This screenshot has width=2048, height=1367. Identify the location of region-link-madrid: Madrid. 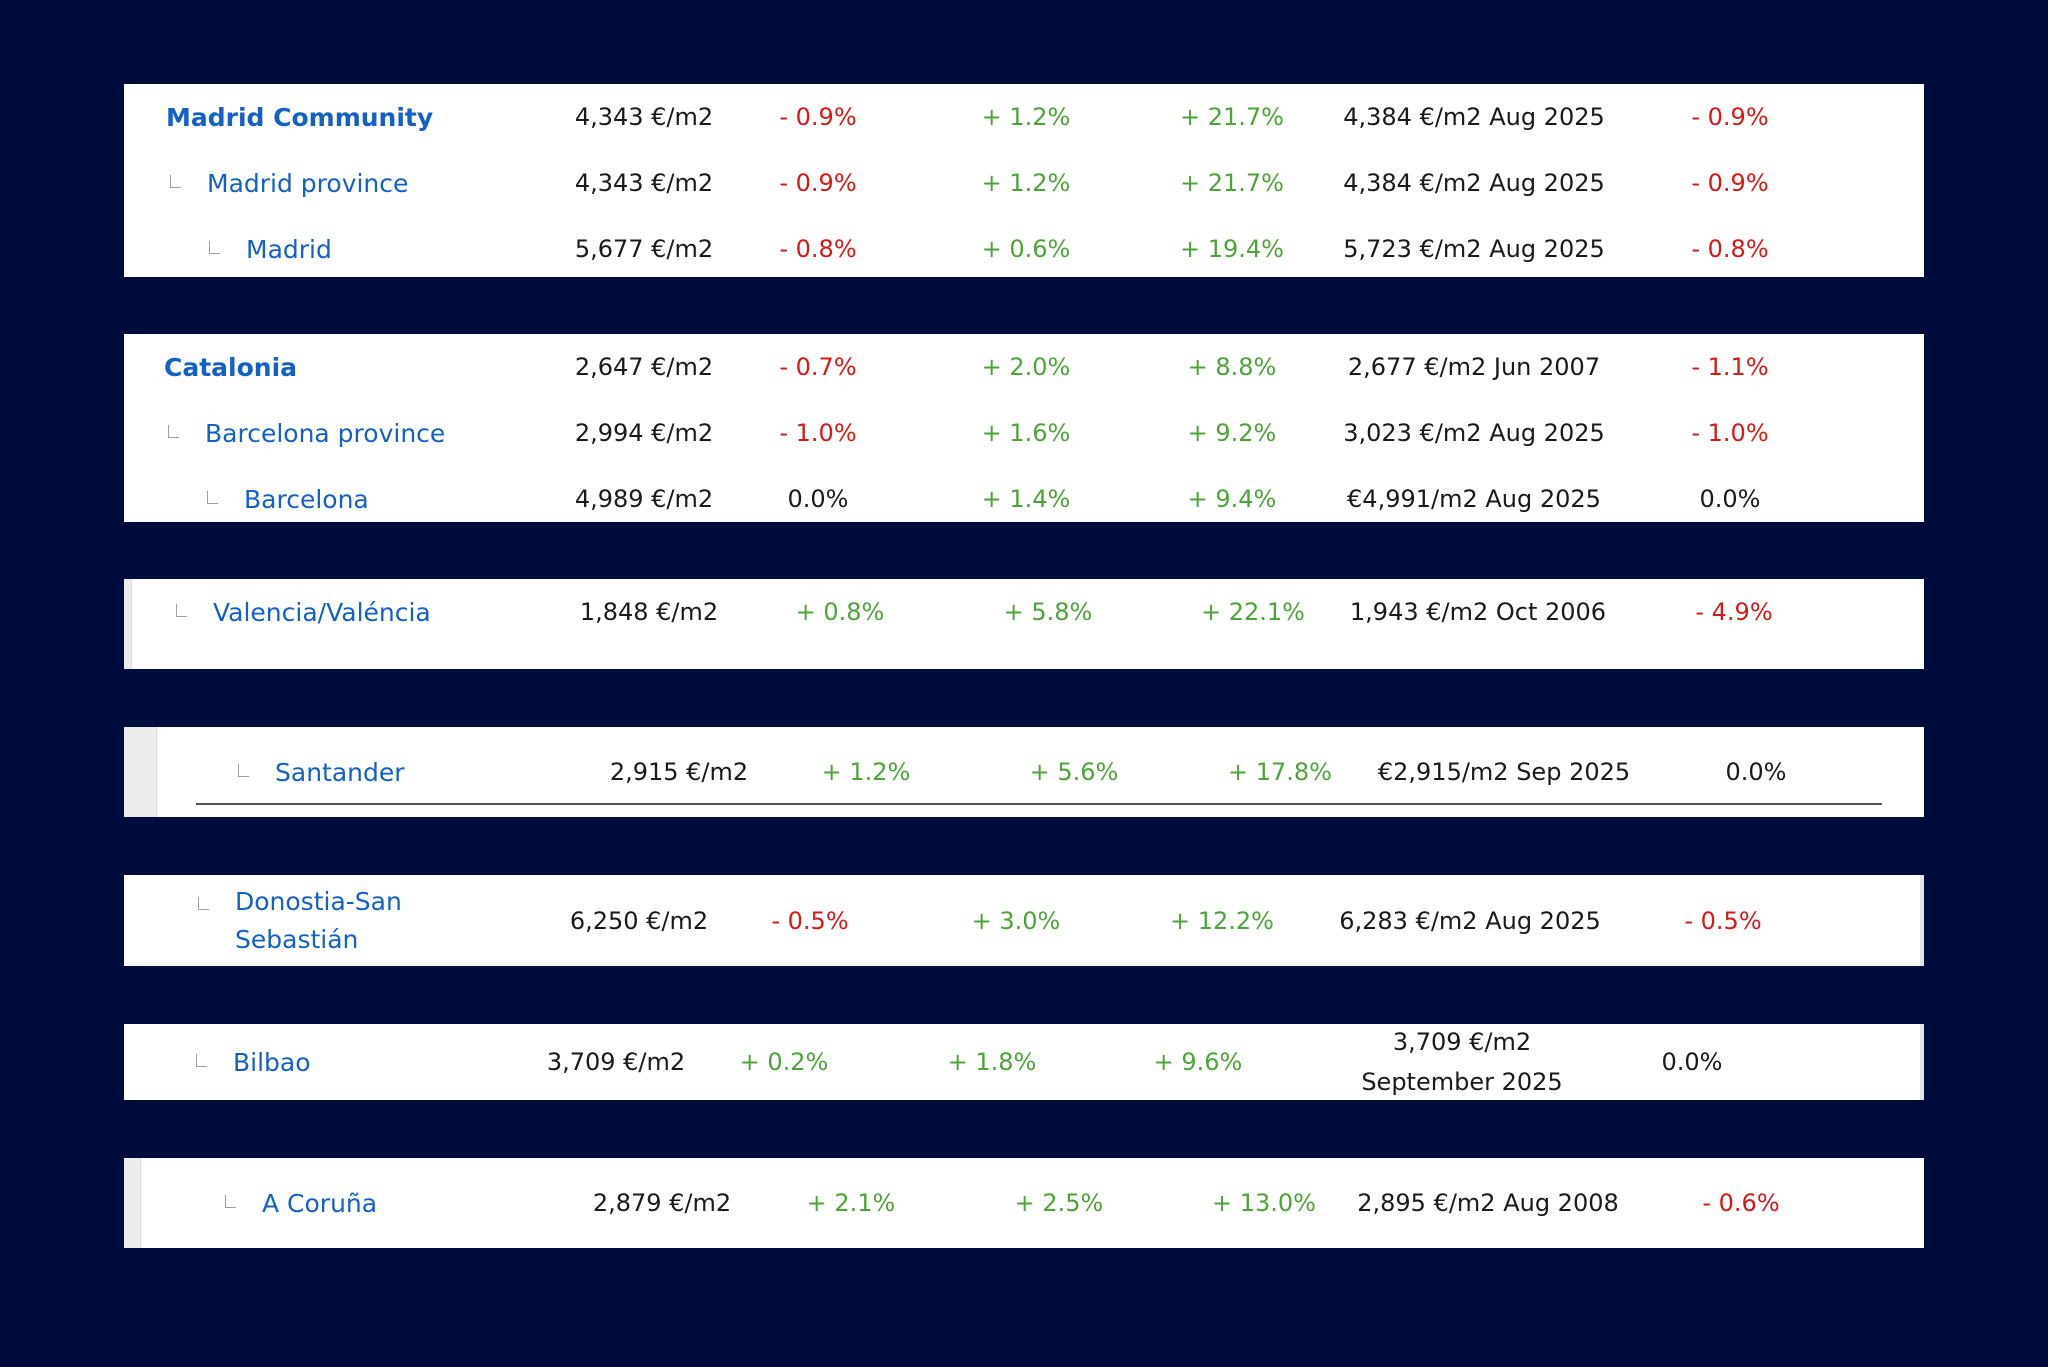
(379, 246).